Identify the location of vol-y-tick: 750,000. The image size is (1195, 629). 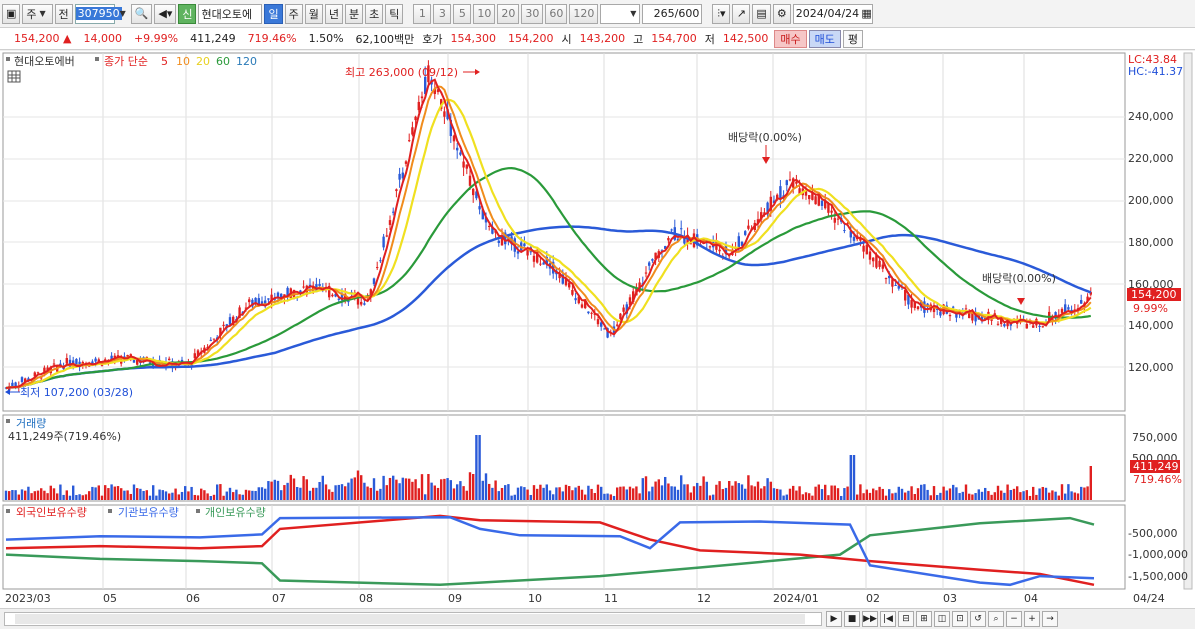
(1155, 437).